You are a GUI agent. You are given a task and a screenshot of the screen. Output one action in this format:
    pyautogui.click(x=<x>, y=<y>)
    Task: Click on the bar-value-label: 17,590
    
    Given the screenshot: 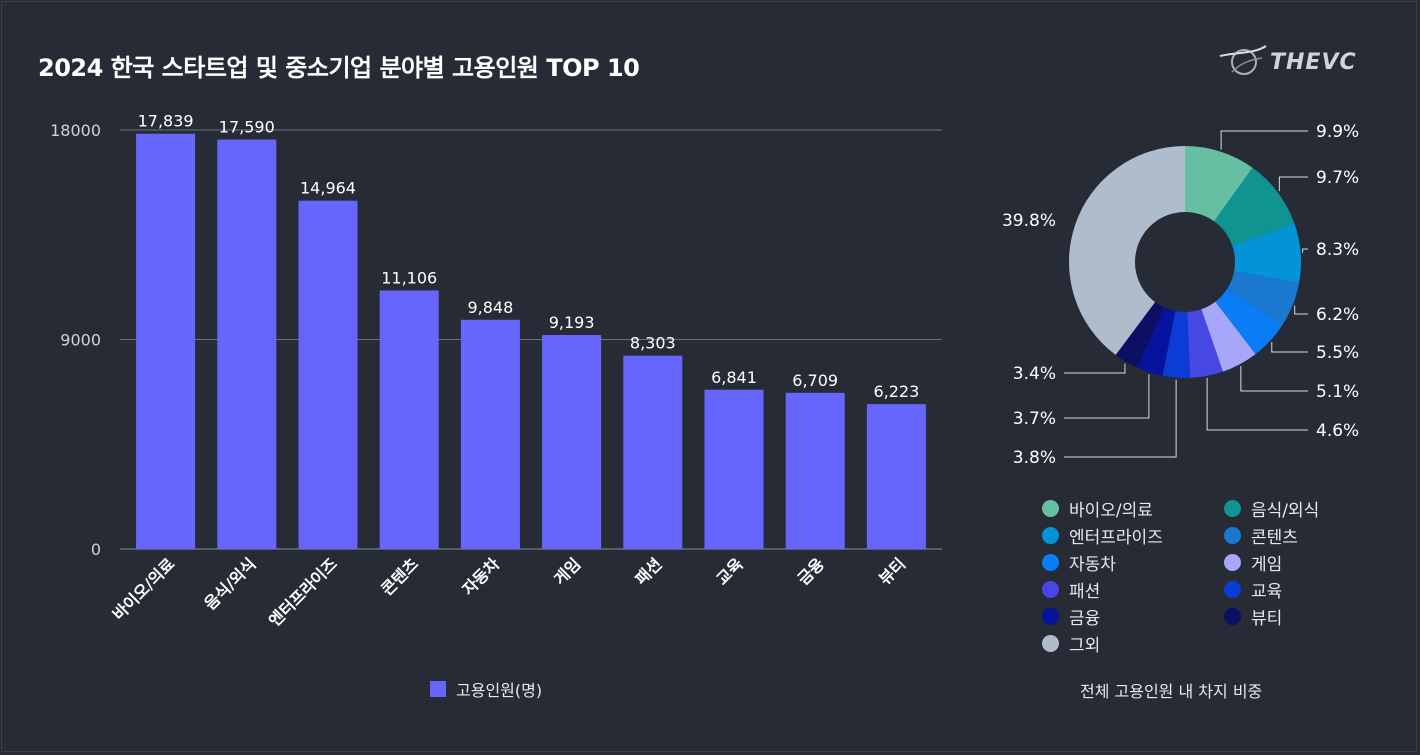 What is the action you would take?
    pyautogui.click(x=247, y=127)
    